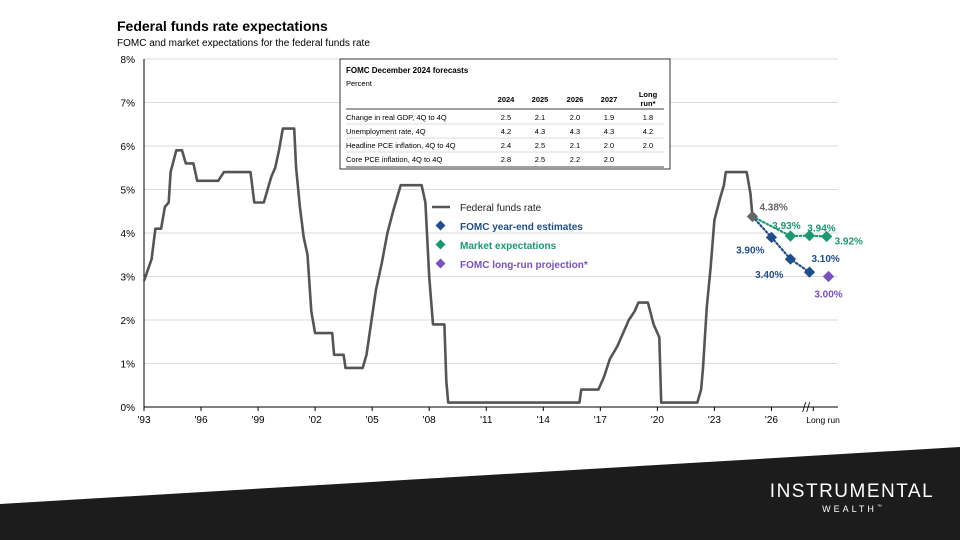 Image resolution: width=960 pixels, height=540 pixels. What do you see at coordinates (849, 509) in the screenshot?
I see `brand-sub: WEALTH` at bounding box center [849, 509].